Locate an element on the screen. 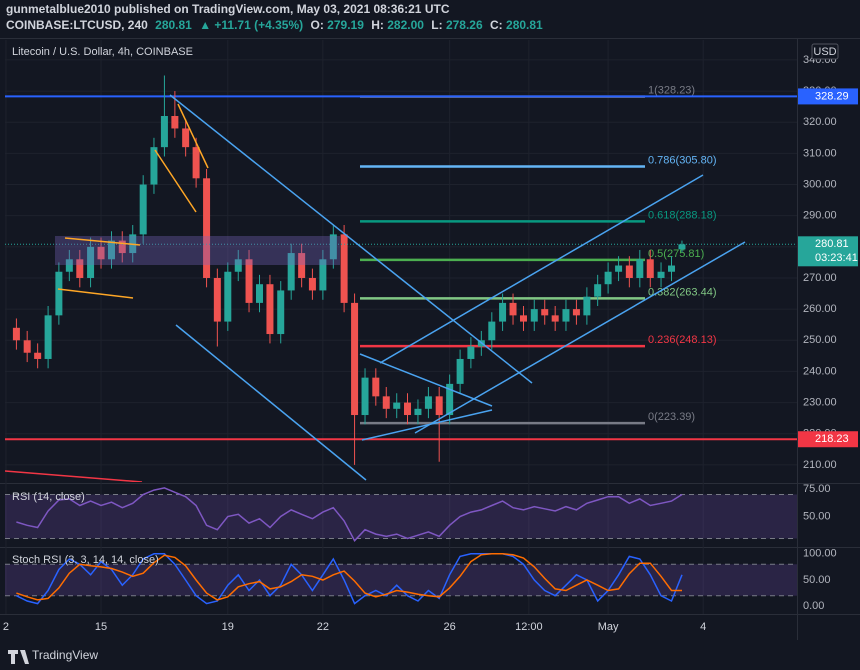 Image resolution: width=860 pixels, height=670 pixels. fib-label: 0.618(288.18) is located at coordinates (682, 215).